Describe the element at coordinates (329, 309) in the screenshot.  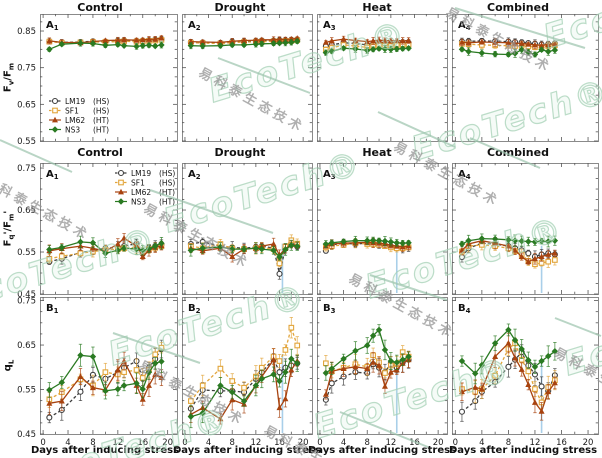
I see `svg-text: B3` at that location.